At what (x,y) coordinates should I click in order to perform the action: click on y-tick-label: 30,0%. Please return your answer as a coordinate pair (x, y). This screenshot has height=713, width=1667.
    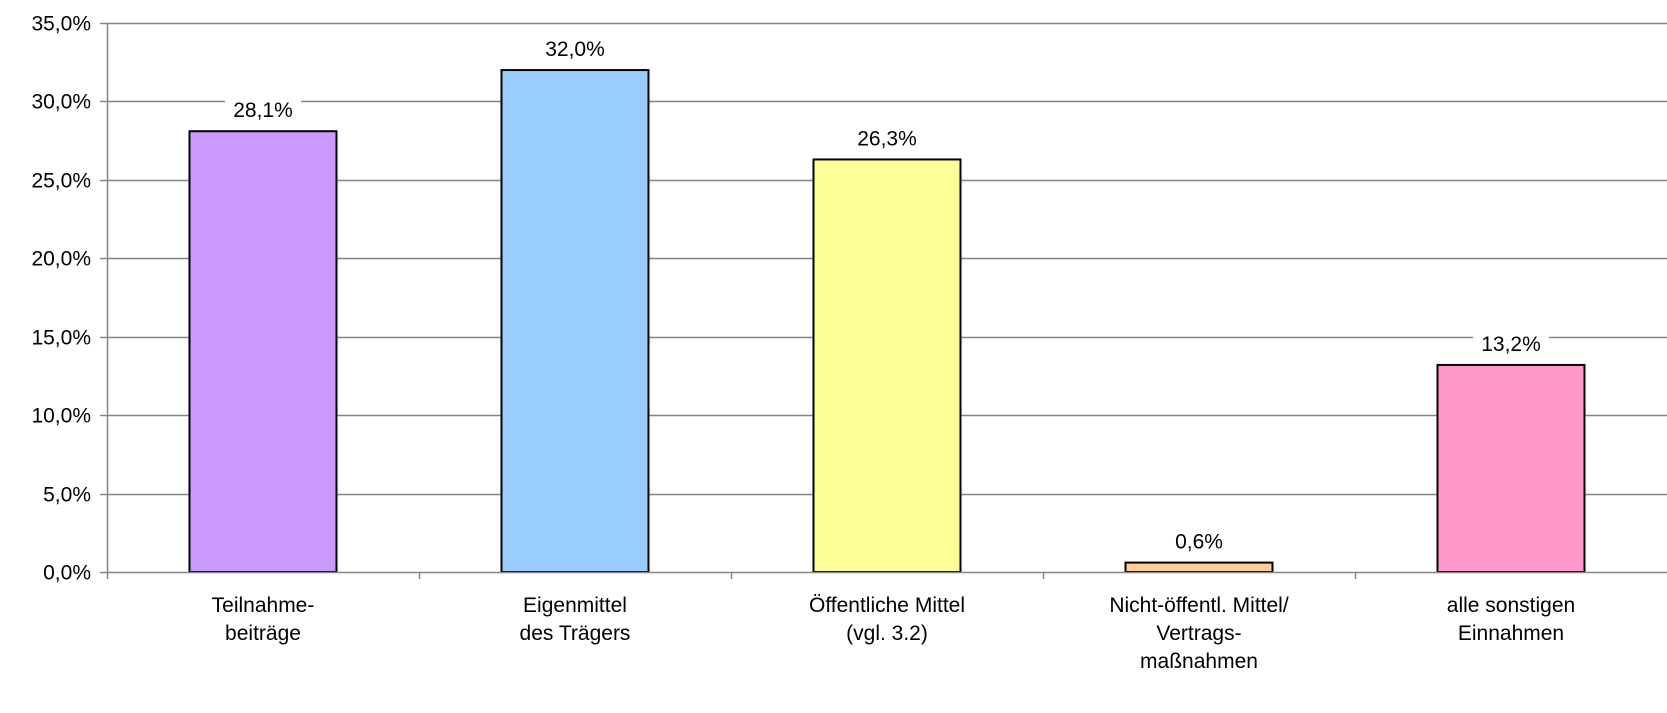
    Looking at the image, I should click on (61, 102).